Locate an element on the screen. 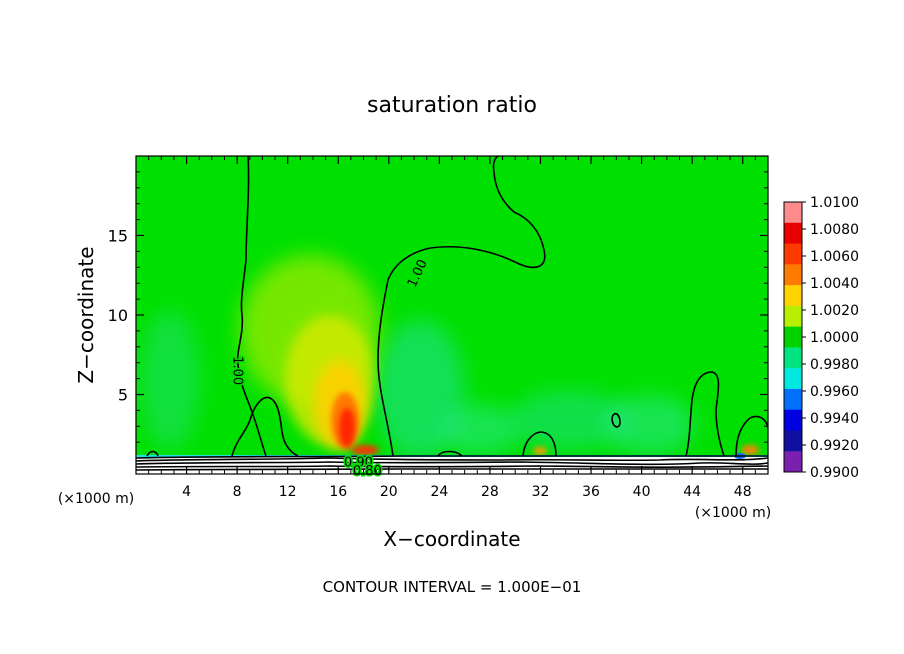 The image size is (904, 654). contour-label: 1.00 is located at coordinates (237, 370).